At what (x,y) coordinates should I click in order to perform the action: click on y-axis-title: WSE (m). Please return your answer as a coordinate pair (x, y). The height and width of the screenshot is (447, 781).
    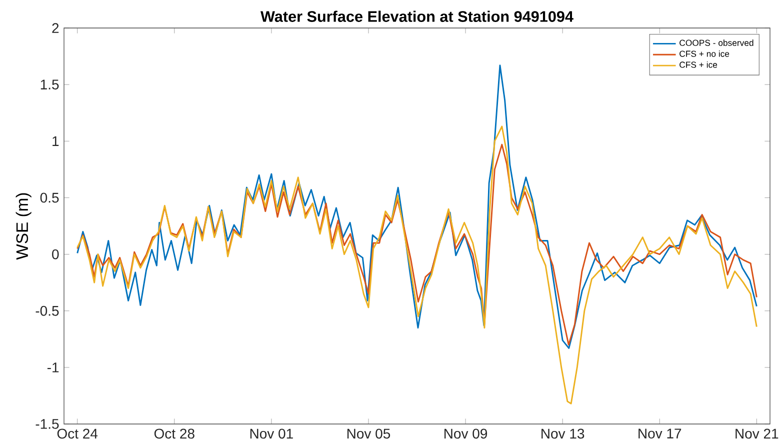
    Looking at the image, I should click on (24, 226).